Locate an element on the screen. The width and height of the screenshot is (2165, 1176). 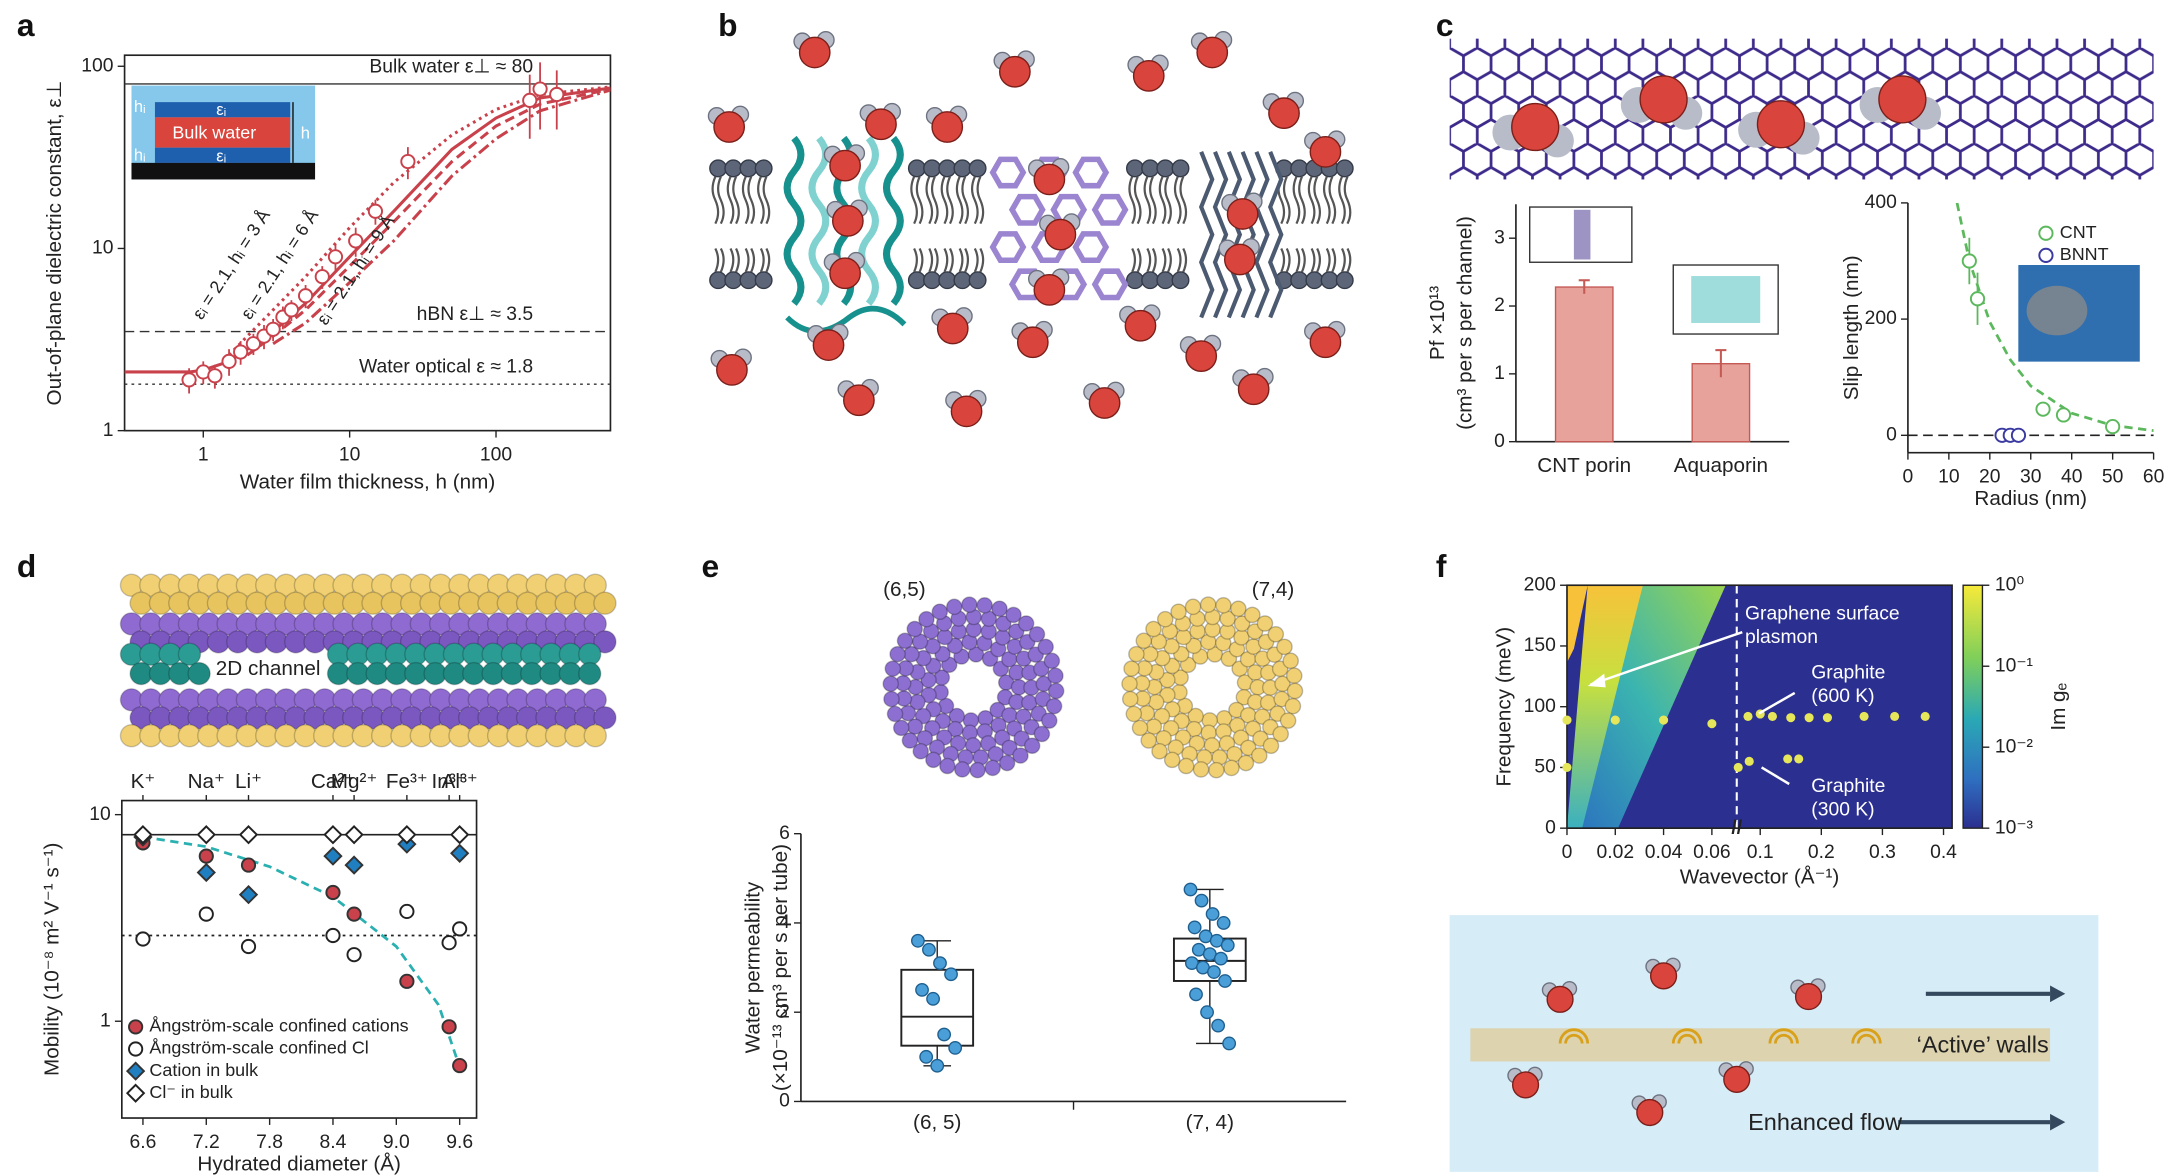
channel-label: 2D channel is located at coordinates (268, 668).